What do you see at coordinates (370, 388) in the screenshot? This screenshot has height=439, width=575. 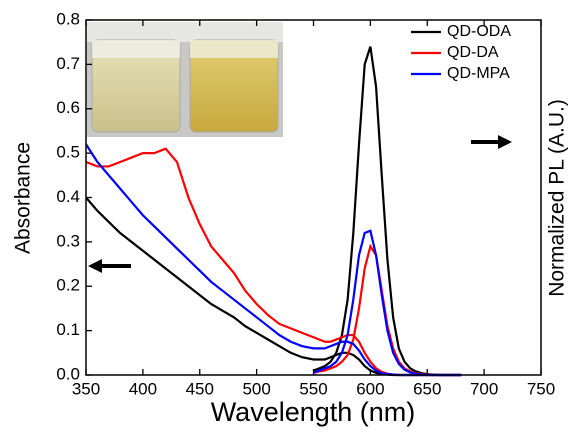 I see `x-tick-label: 600` at bounding box center [370, 388].